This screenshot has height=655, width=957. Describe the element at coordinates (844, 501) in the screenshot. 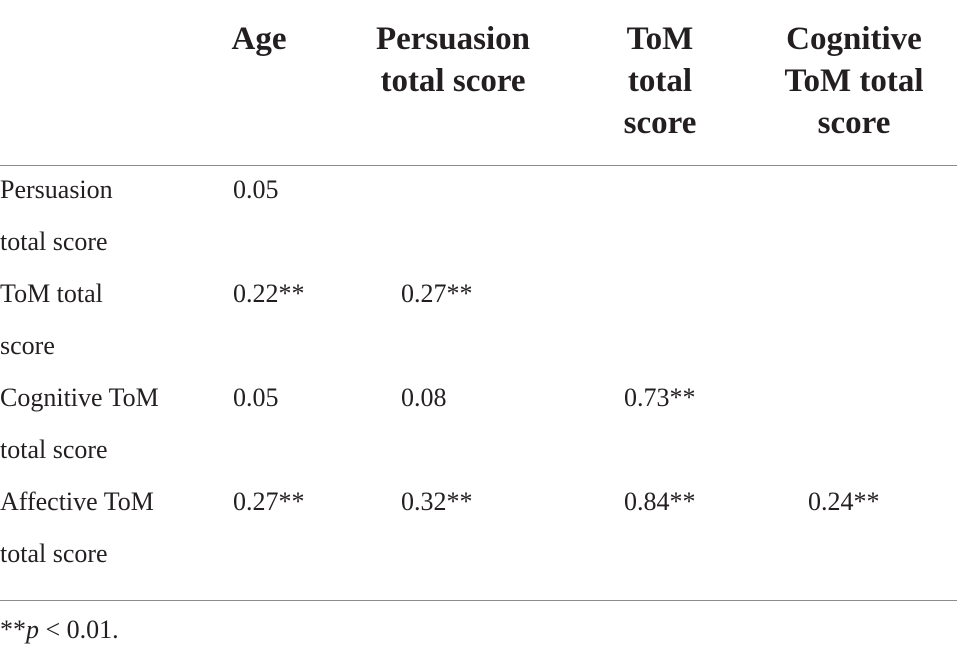

I see `table-cell: 0.24**` at that location.